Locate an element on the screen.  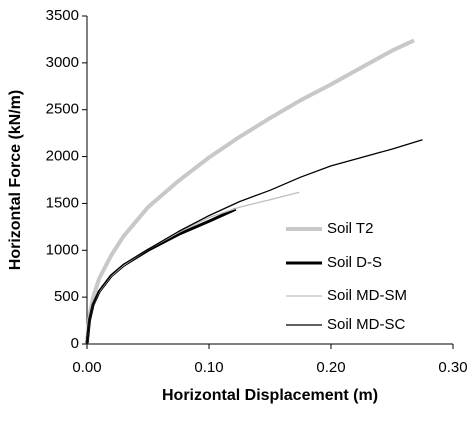
legend-label: Soil T2 is located at coordinates (350, 228).